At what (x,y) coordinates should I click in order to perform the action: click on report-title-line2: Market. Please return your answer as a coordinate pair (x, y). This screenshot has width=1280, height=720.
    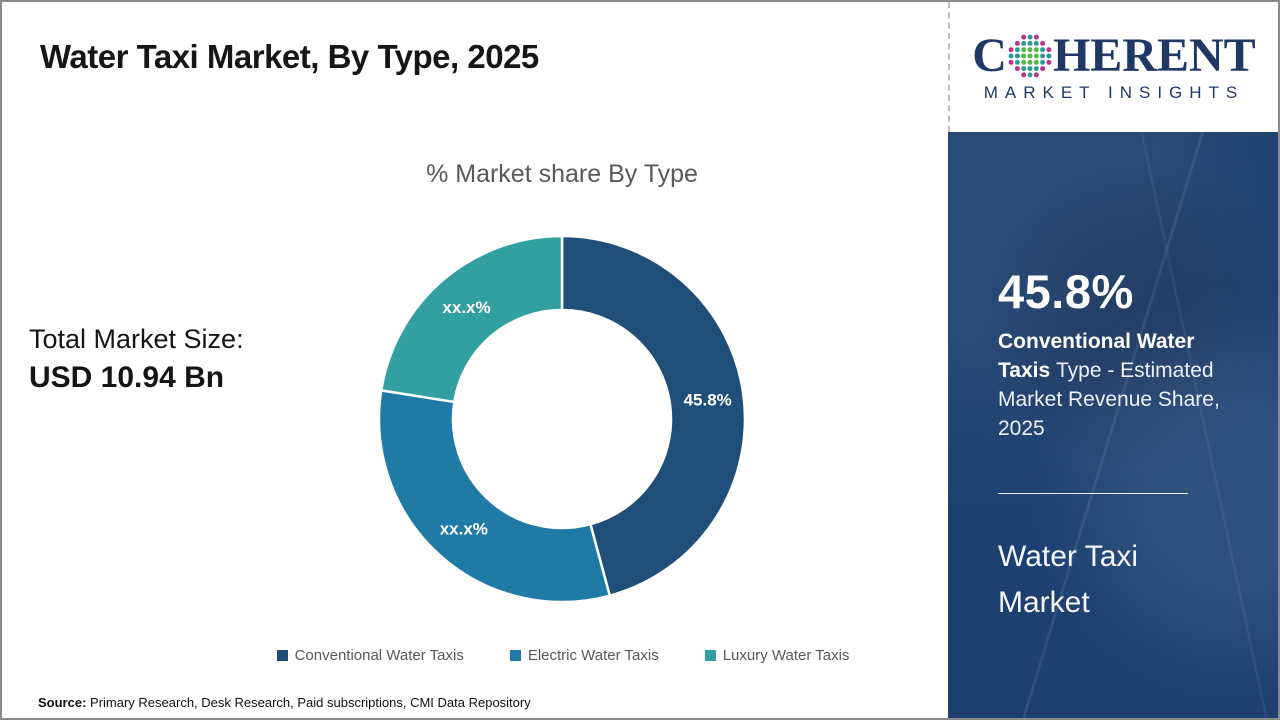
    Looking at the image, I should click on (1044, 602).